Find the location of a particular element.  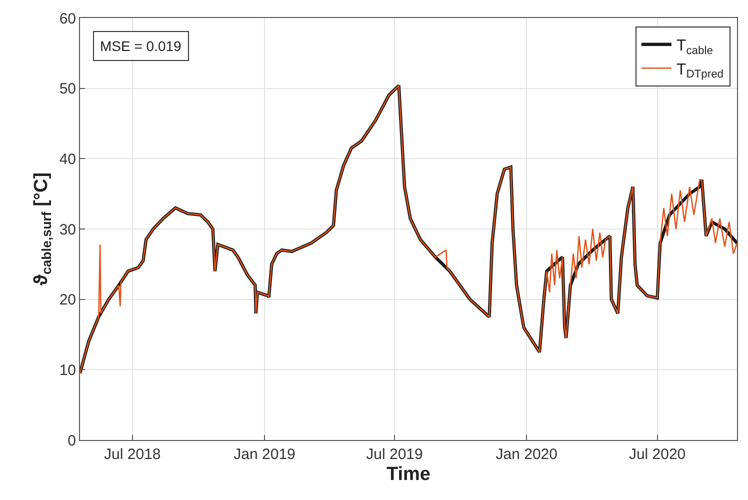

x-tick-label: Jul 2018 is located at coordinates (132, 454).